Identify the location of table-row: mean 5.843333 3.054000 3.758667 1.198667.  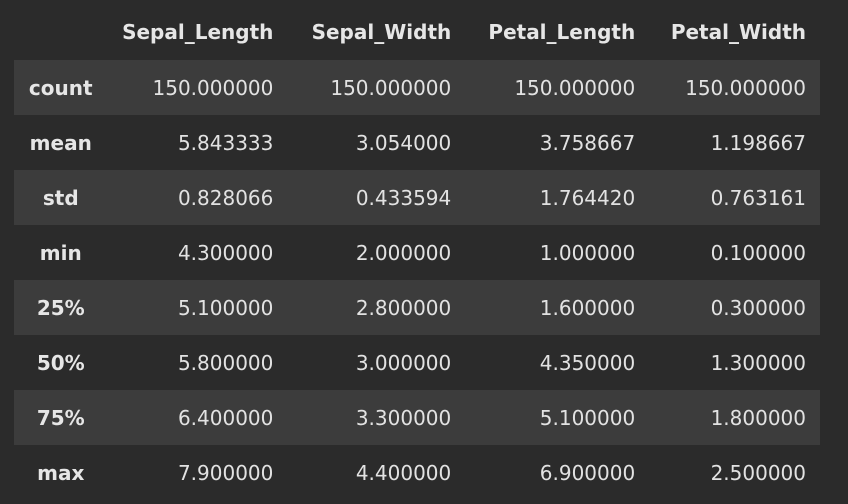
(417, 142).